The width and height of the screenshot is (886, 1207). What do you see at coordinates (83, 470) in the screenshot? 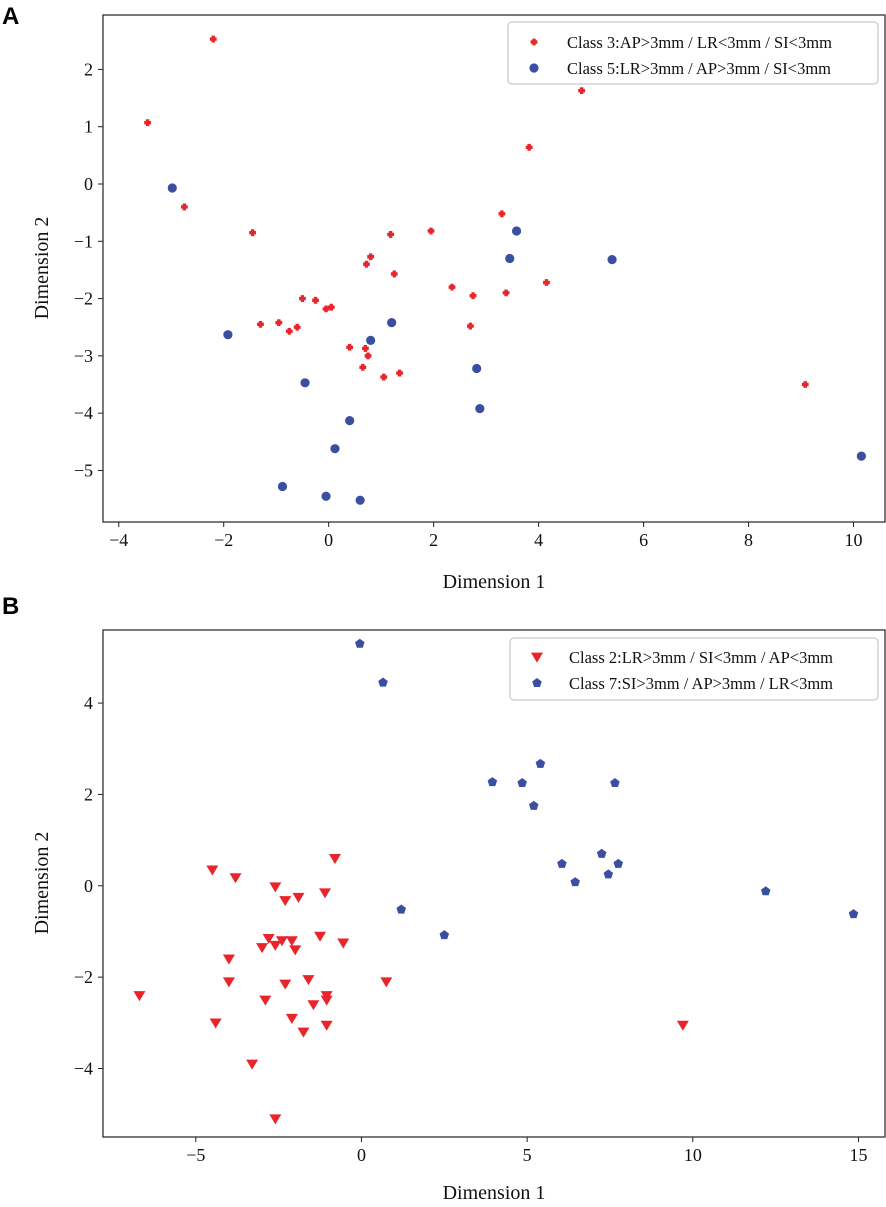
I see `y-tick-label: −5` at bounding box center [83, 470].